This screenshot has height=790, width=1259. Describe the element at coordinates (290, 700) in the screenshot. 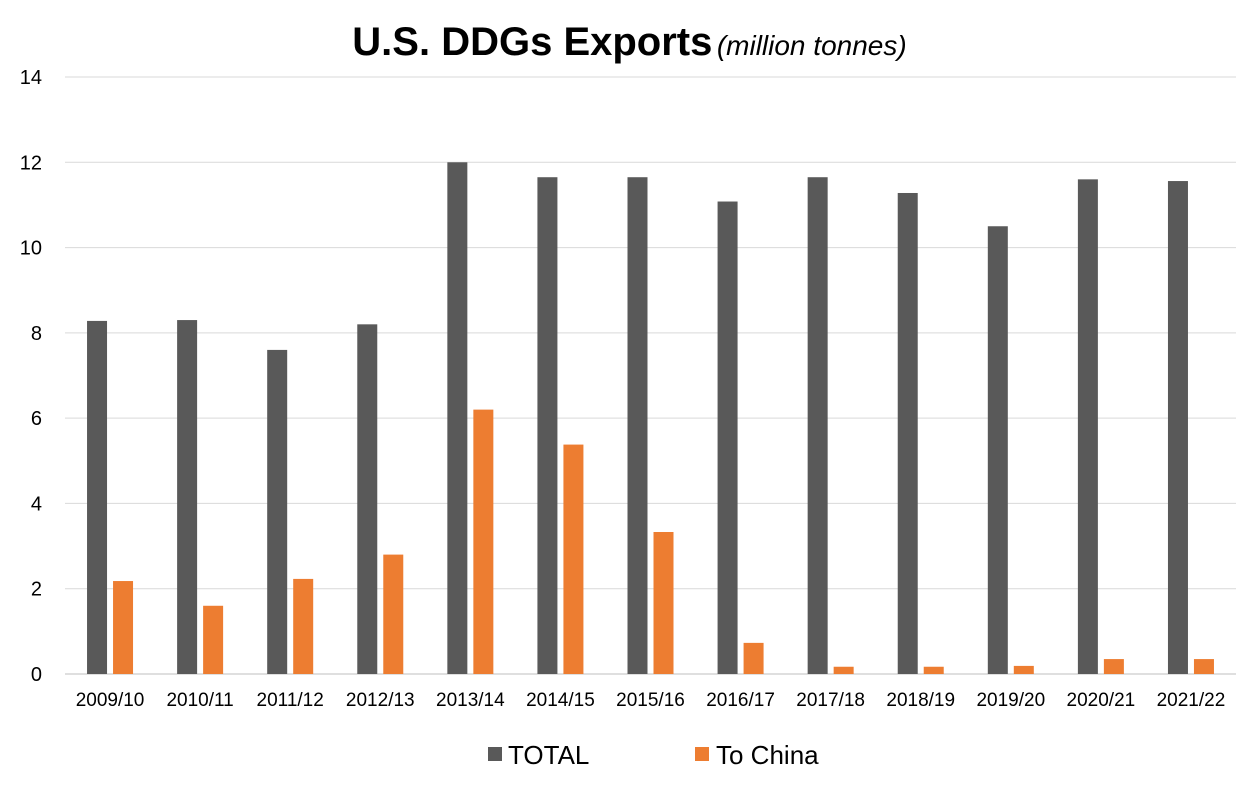

I see `x-tick-label: 2011/12` at that location.